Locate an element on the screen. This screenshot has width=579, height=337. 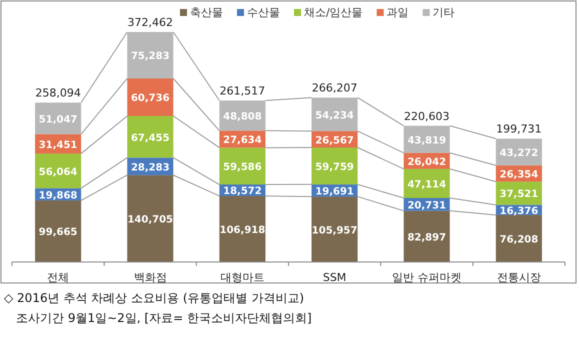
data-label: 140,705 is located at coordinates (150, 220).